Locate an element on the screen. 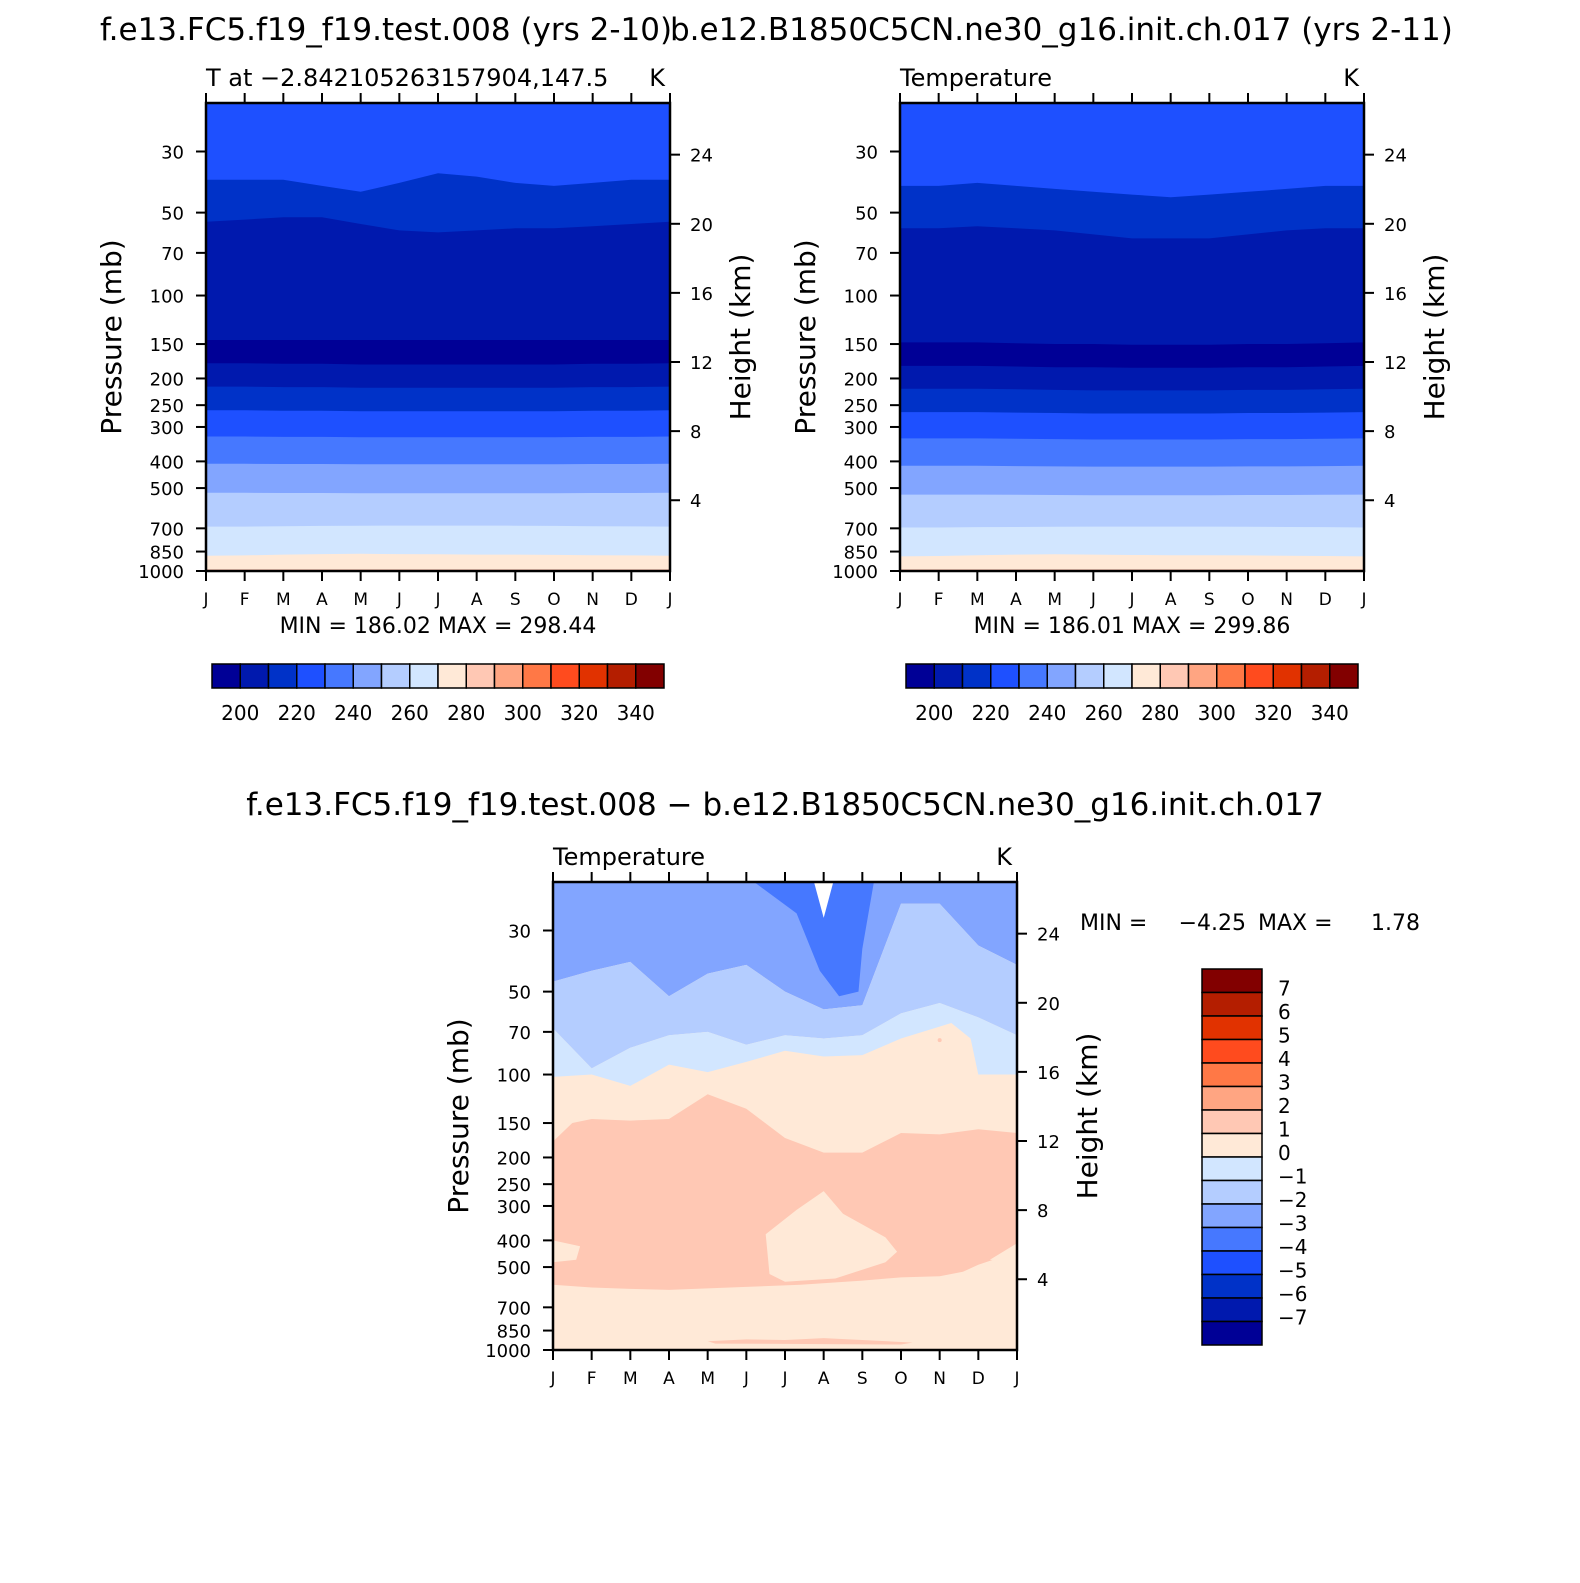 This screenshot has height=1583, width=1580. height-tick-label-0-4: 8 is located at coordinates (695, 432).